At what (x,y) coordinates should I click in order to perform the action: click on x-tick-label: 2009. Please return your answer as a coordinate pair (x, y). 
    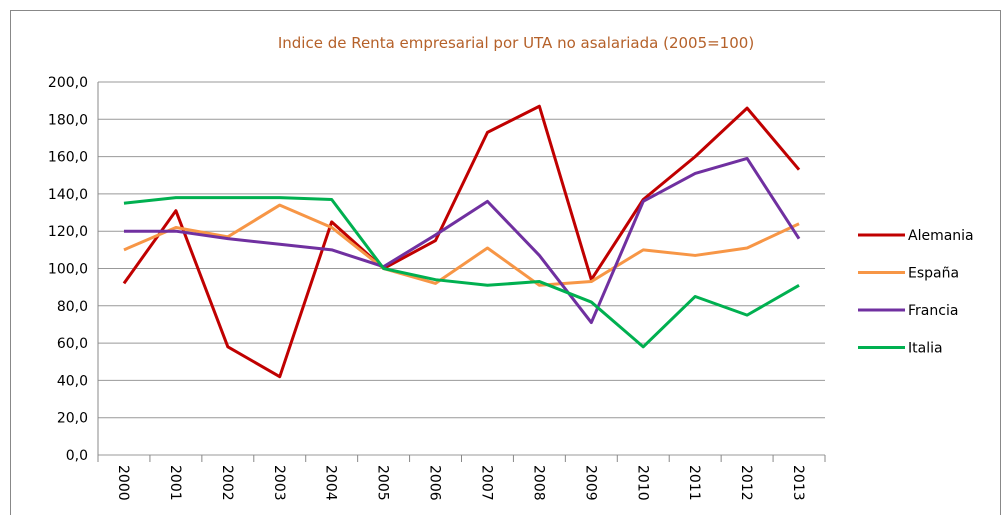
    Looking at the image, I should click on (590, 483).